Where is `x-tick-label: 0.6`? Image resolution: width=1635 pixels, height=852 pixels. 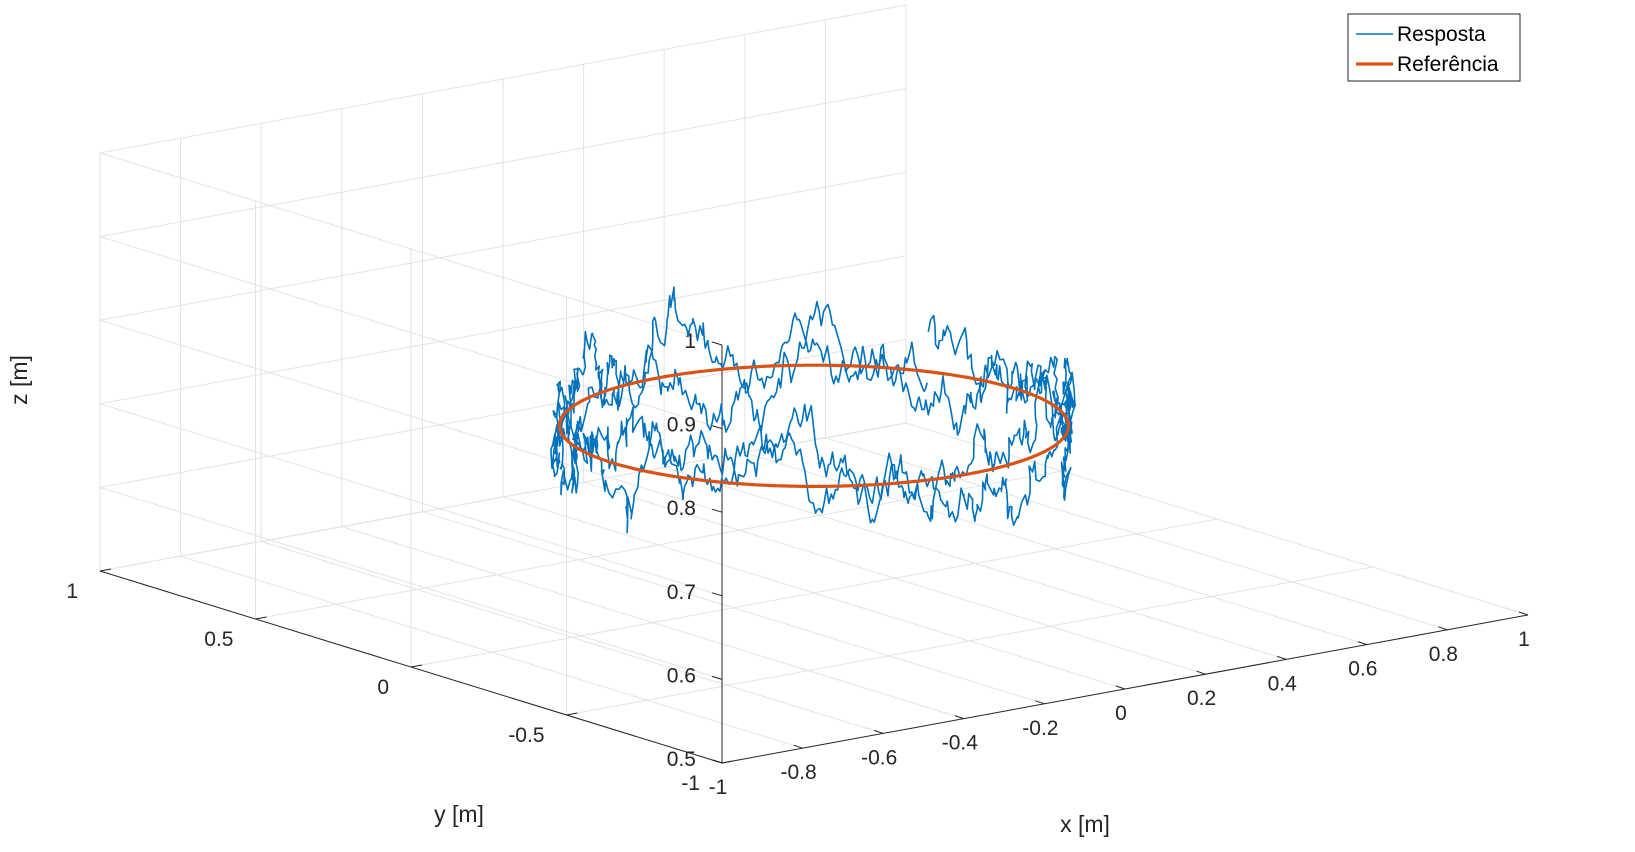 x-tick-label: 0.6 is located at coordinates (1362, 669).